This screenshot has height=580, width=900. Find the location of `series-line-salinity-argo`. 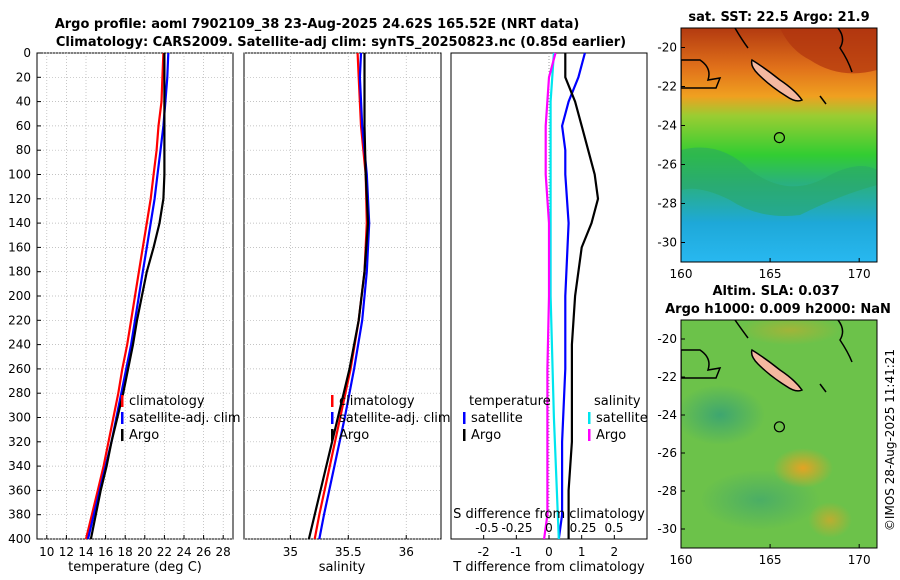

series-line-salinity-argo is located at coordinates (550, 296).